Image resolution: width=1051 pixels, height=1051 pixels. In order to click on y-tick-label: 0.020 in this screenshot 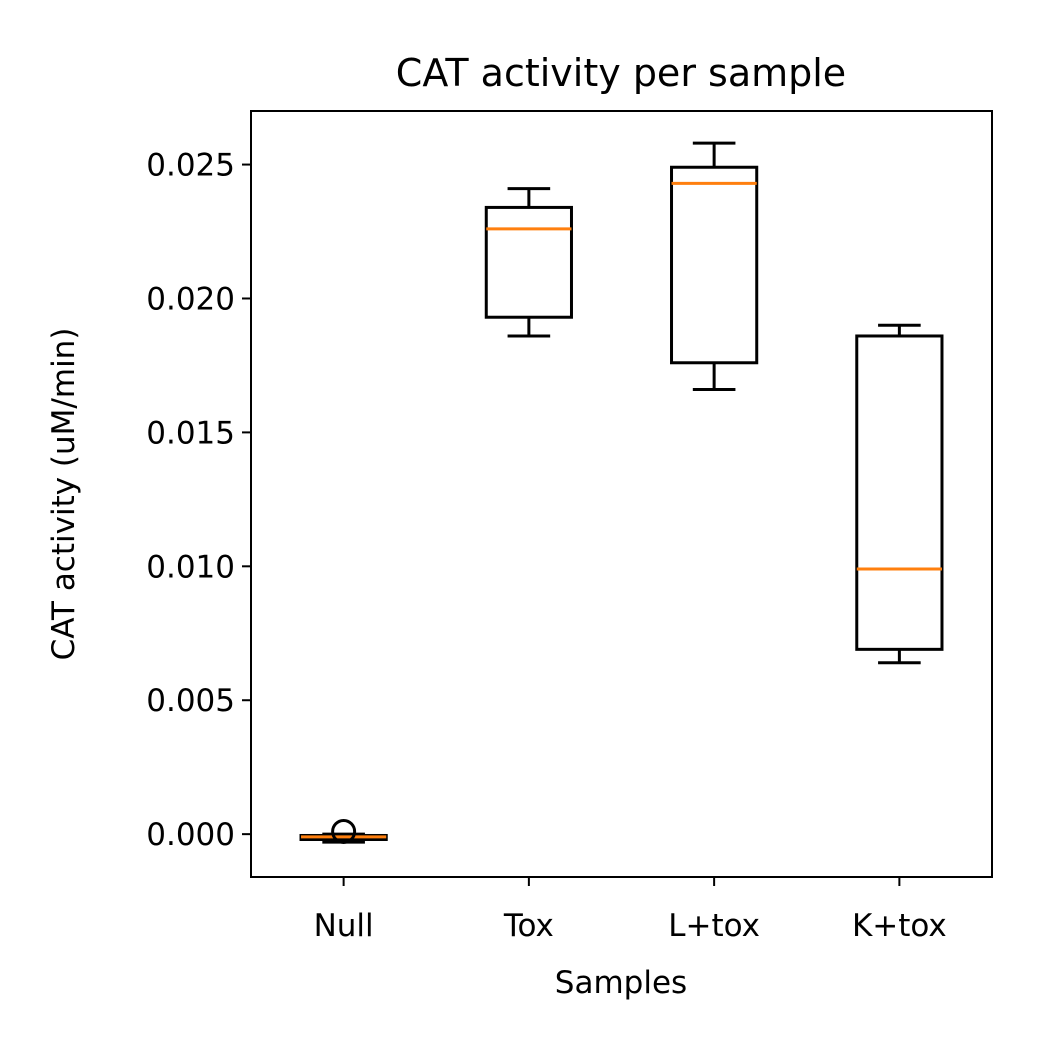, I will do `click(190, 299)`.